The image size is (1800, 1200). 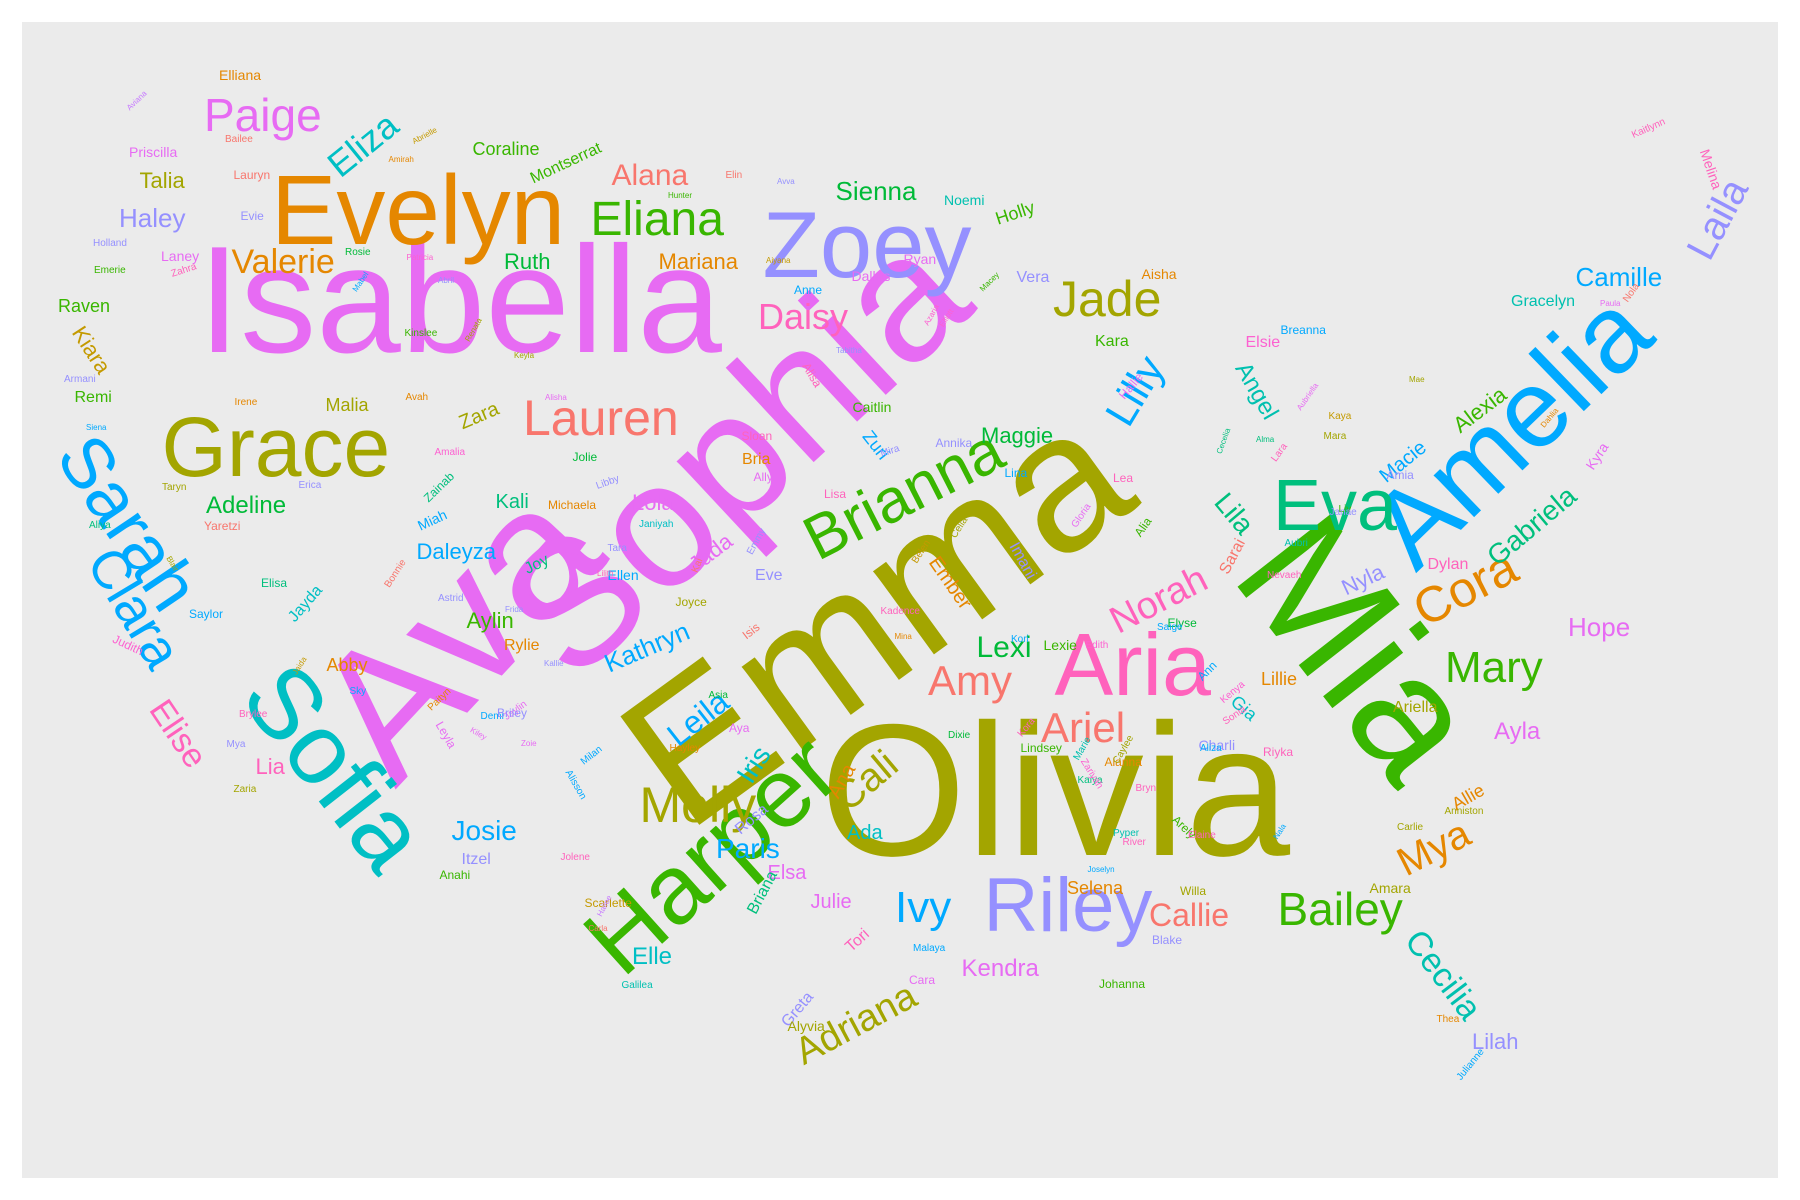 What do you see at coordinates (803, 316) in the screenshot?
I see `word-daisy-31: Daisy` at bounding box center [803, 316].